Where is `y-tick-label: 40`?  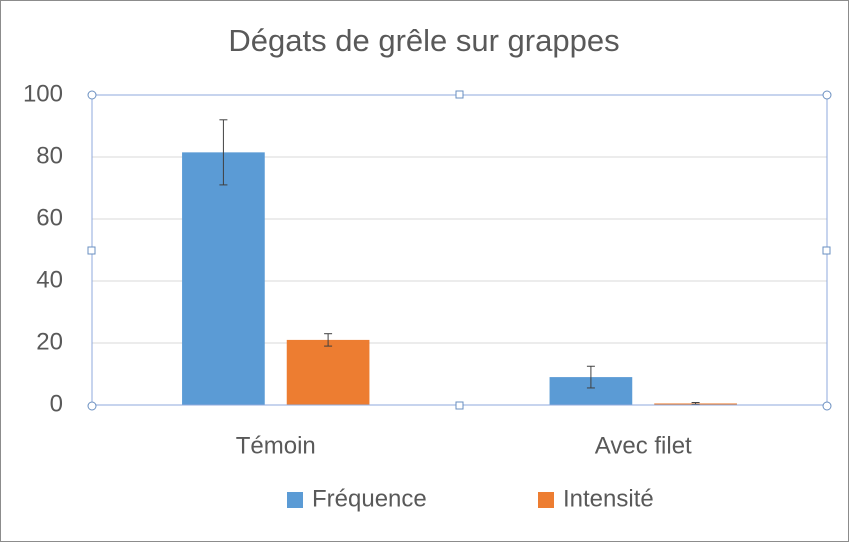
y-tick-label: 40 is located at coordinates (49, 279).